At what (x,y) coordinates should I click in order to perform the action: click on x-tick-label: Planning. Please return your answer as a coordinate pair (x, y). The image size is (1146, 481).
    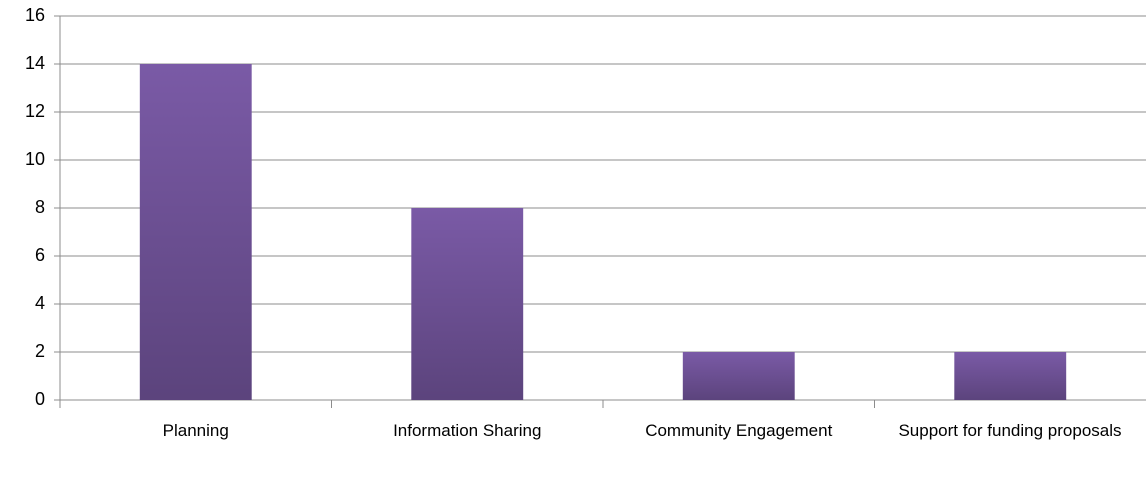
    Looking at the image, I should click on (195, 430).